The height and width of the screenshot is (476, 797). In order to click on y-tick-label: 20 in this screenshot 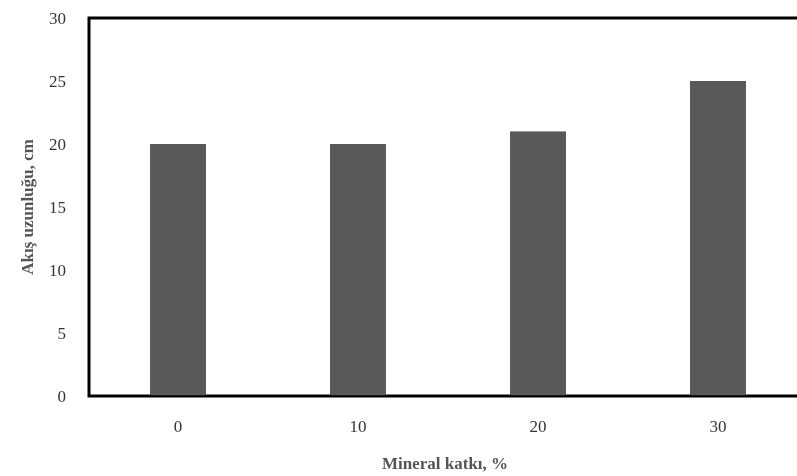, I will do `click(57, 144)`.